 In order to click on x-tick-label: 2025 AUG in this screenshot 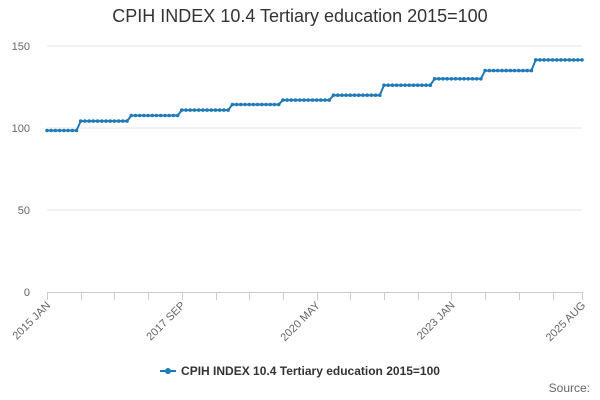, I will do `click(566, 322)`.